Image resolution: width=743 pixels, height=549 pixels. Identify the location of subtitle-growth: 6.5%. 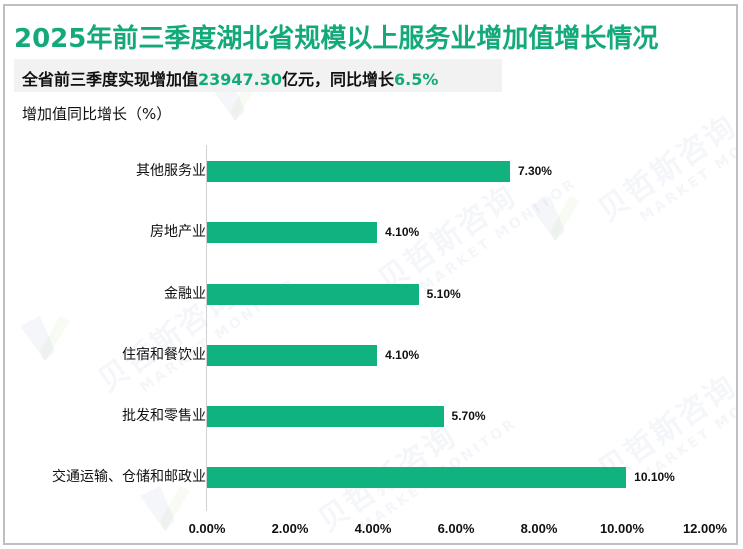
(416, 79).